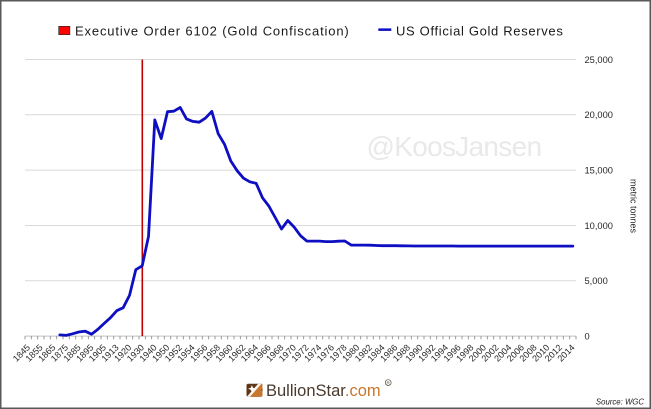 The width and height of the screenshot is (651, 409). What do you see at coordinates (599, 115) in the screenshot?
I see `svg-text: 20,000` at bounding box center [599, 115].